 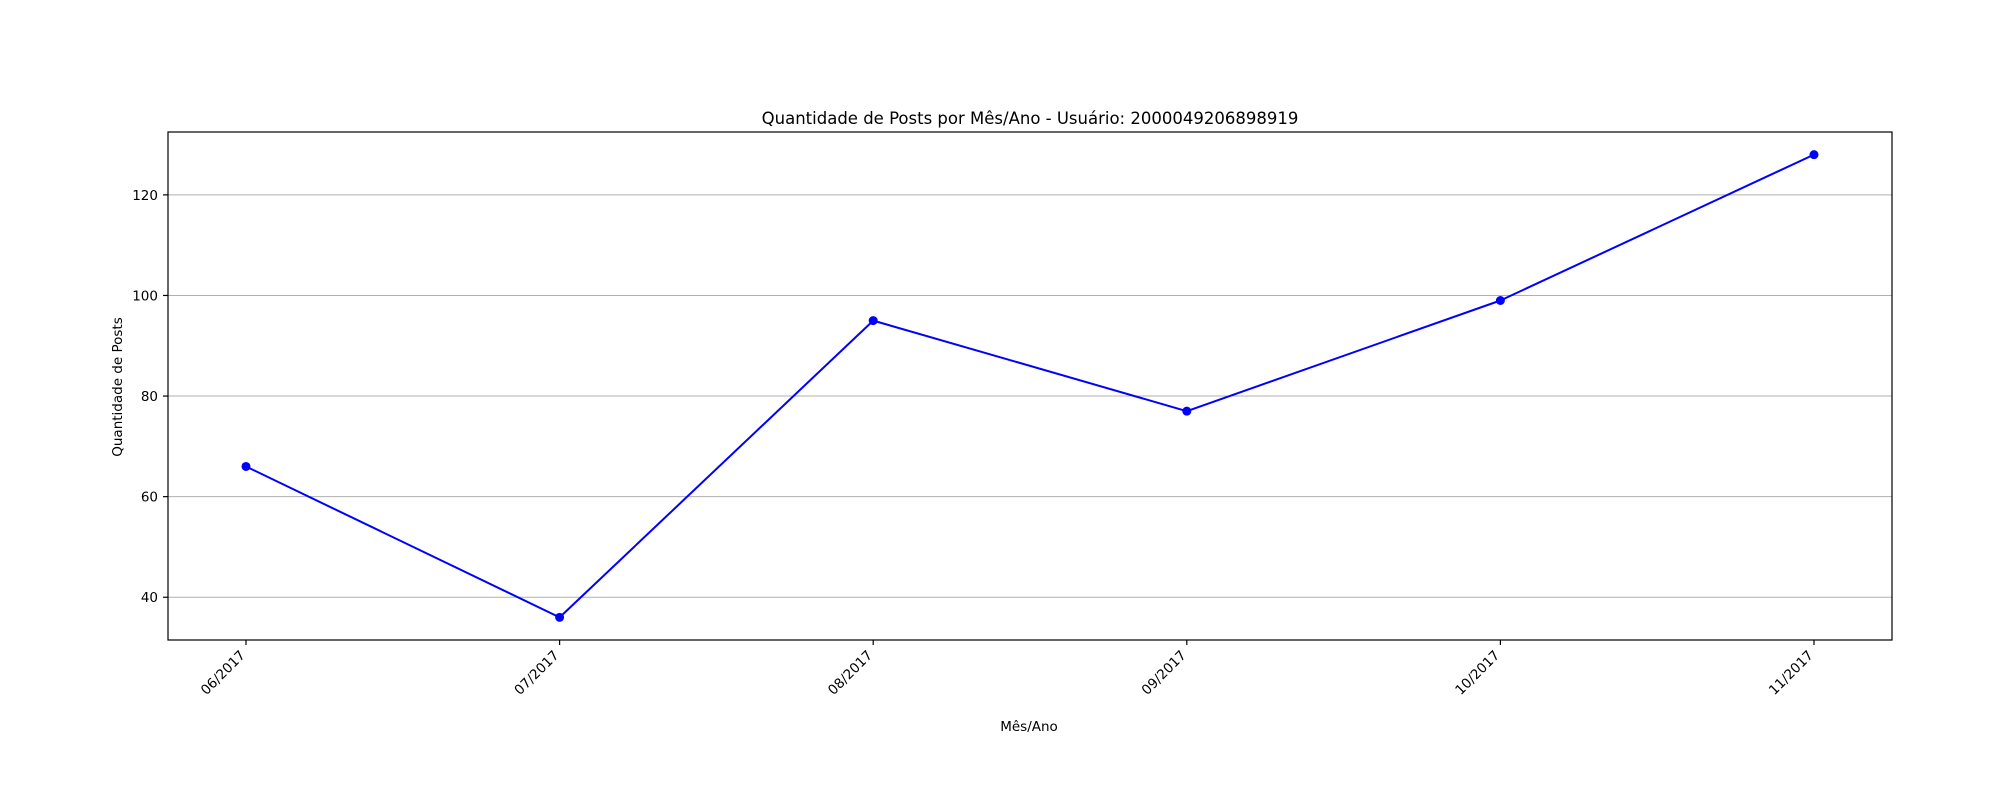 I want to click on y-axis-ticks: 40 60 80 100 120, so click(x=150, y=397).